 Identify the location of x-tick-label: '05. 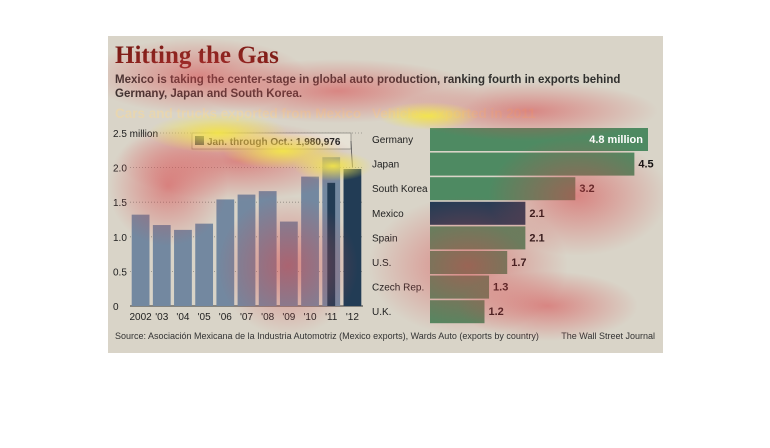
(204, 317).